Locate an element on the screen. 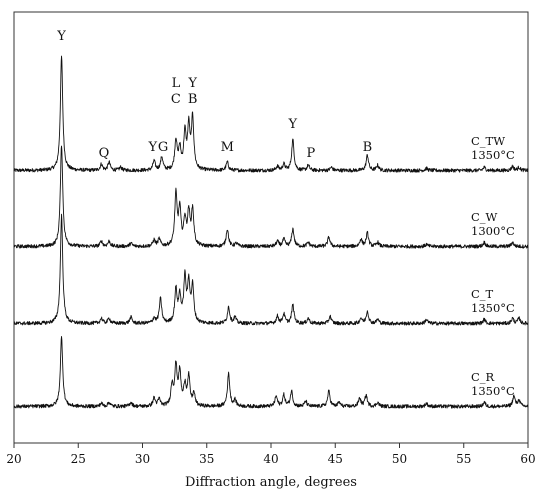 This screenshot has width=550, height=504. phase-label-11: B is located at coordinates (368, 147).